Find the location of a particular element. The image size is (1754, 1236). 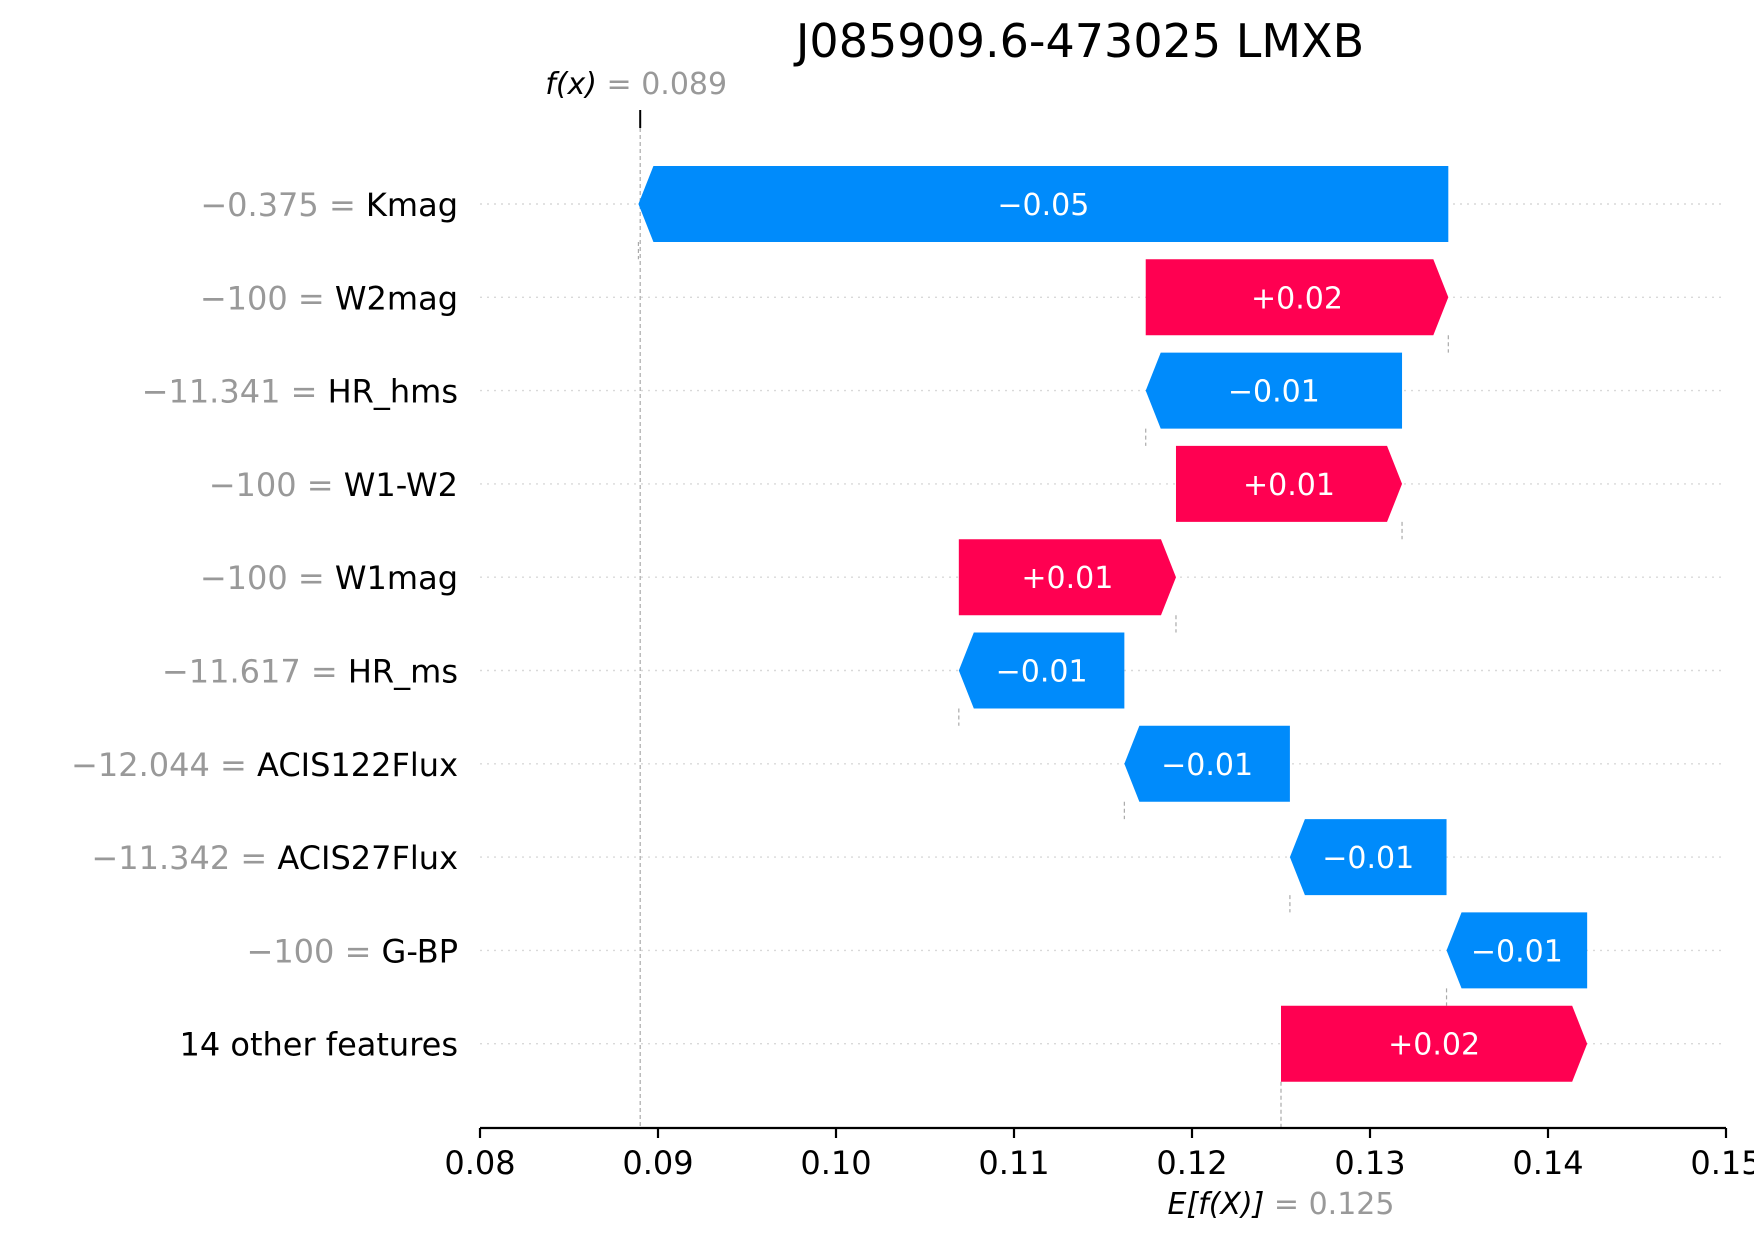

x-tick-label: 0.13 is located at coordinates (1369, 1163).